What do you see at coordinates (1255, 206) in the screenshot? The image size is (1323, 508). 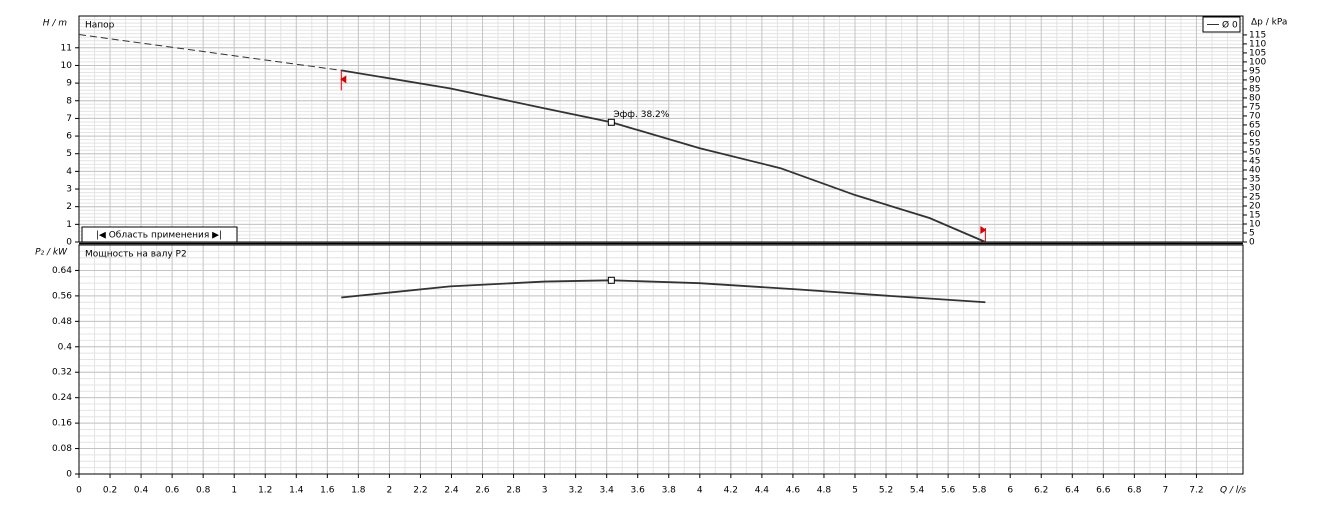 I see `y2-tick-label: 20` at bounding box center [1255, 206].